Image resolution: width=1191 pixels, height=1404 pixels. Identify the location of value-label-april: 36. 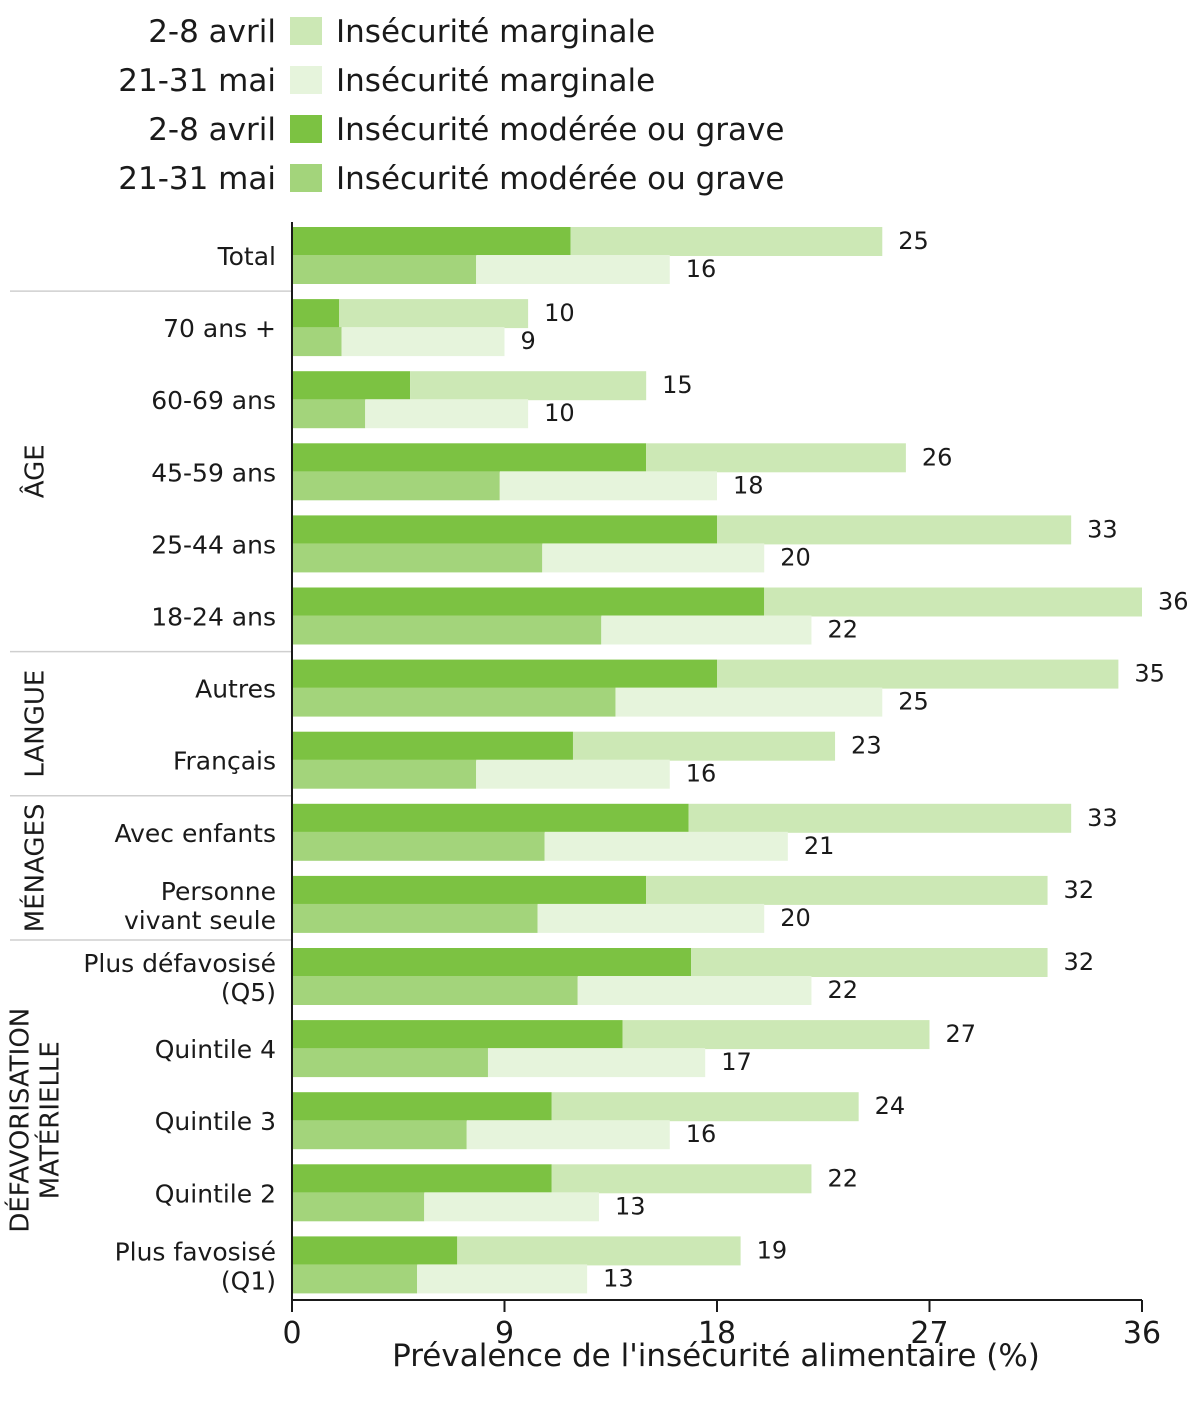
(1173, 602).